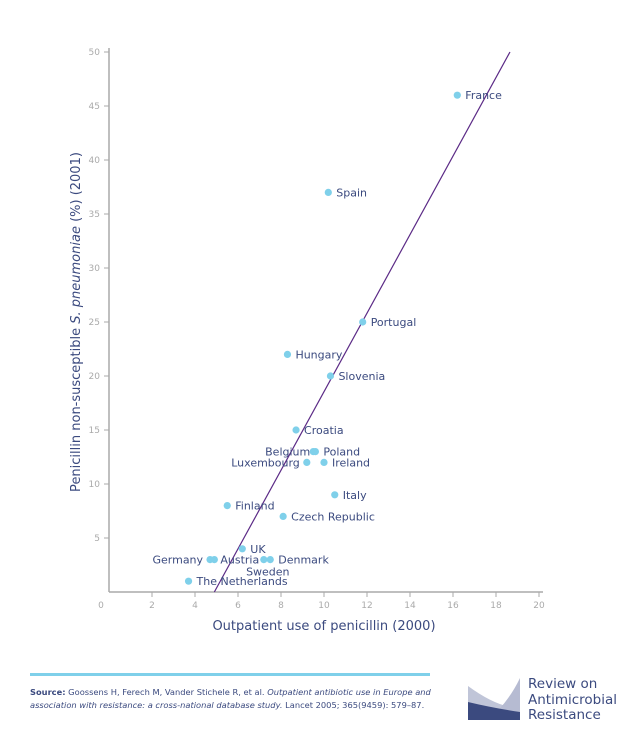  Describe the element at coordinates (318, 354) in the screenshot. I see `point-label: Hungary` at that location.